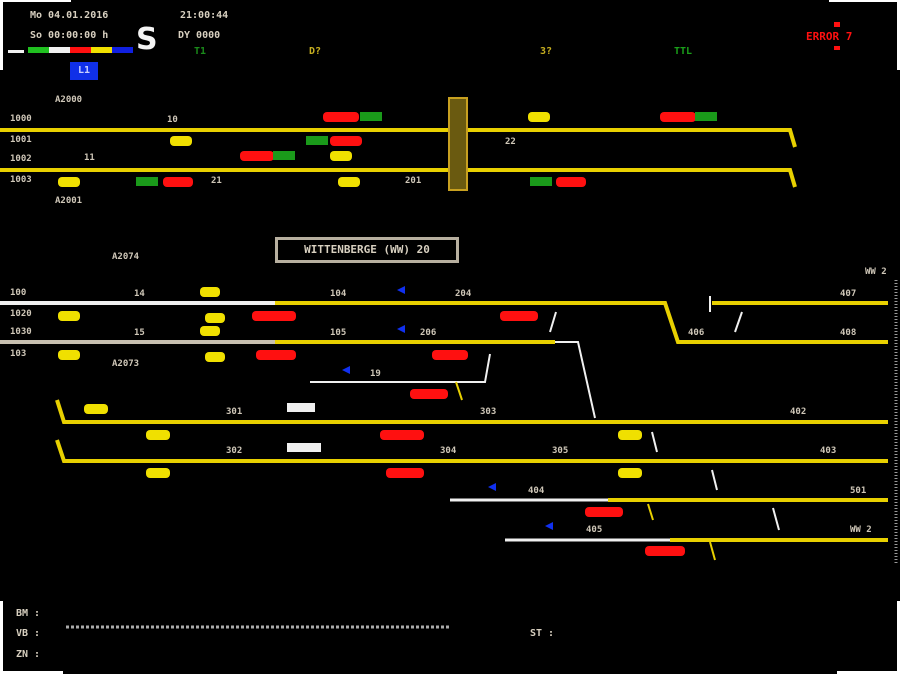 This screenshot has height=674, width=900. I want to click on level-crossing-block, so click(458, 144).